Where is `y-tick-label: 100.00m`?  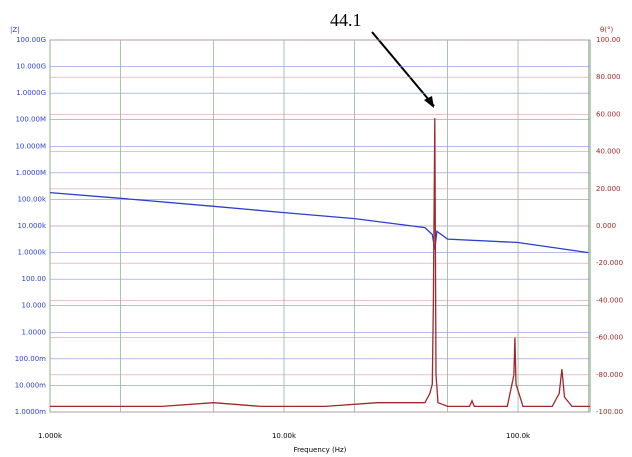 y-tick-label: 100.00m is located at coordinates (30, 359).